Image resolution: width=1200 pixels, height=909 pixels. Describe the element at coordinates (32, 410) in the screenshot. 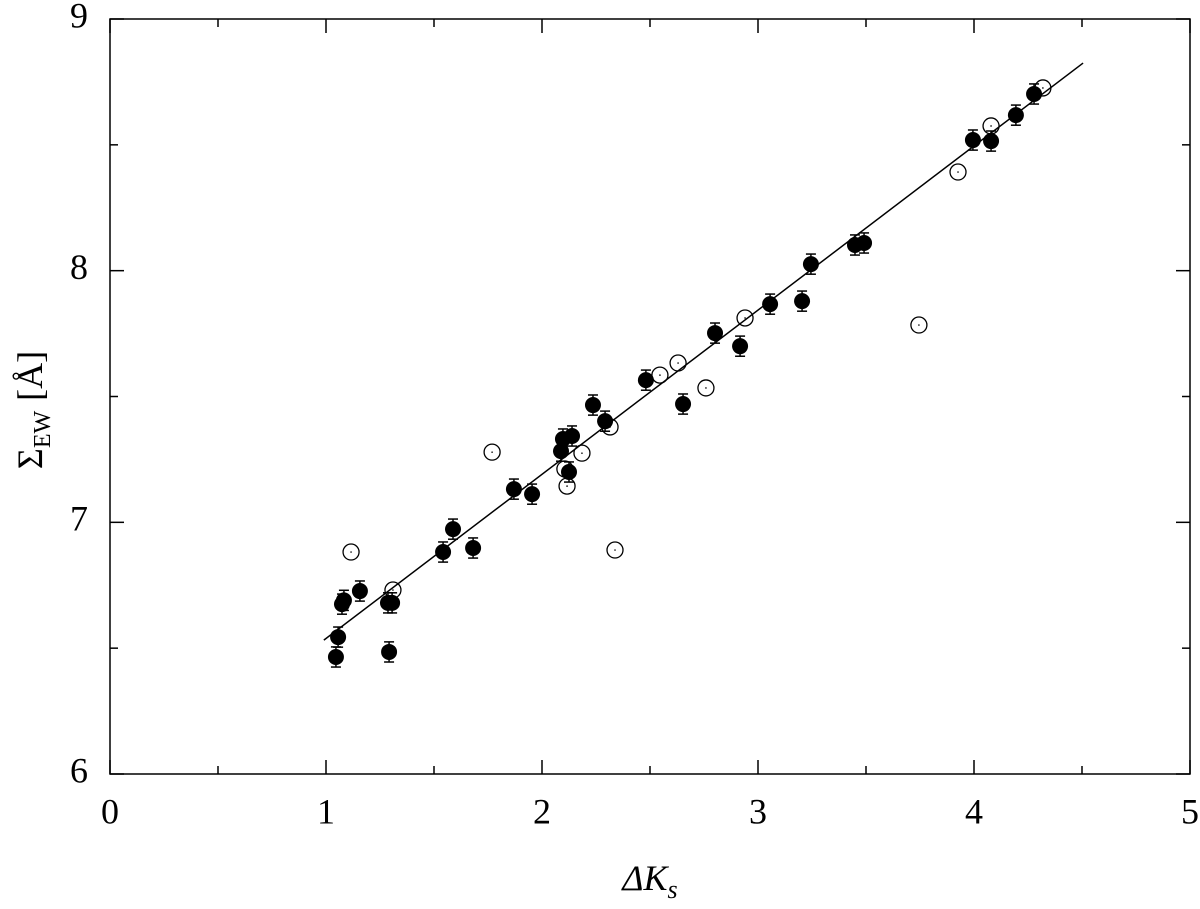

I see `y-axis-label: ΣEW [Å]` at that location.